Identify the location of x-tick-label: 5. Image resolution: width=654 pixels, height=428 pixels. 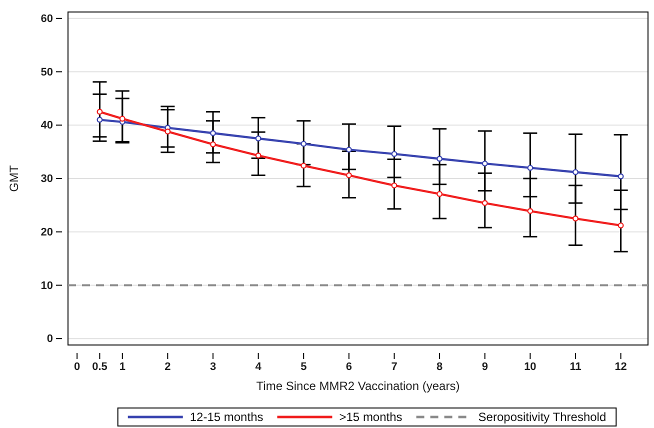
(303, 366).